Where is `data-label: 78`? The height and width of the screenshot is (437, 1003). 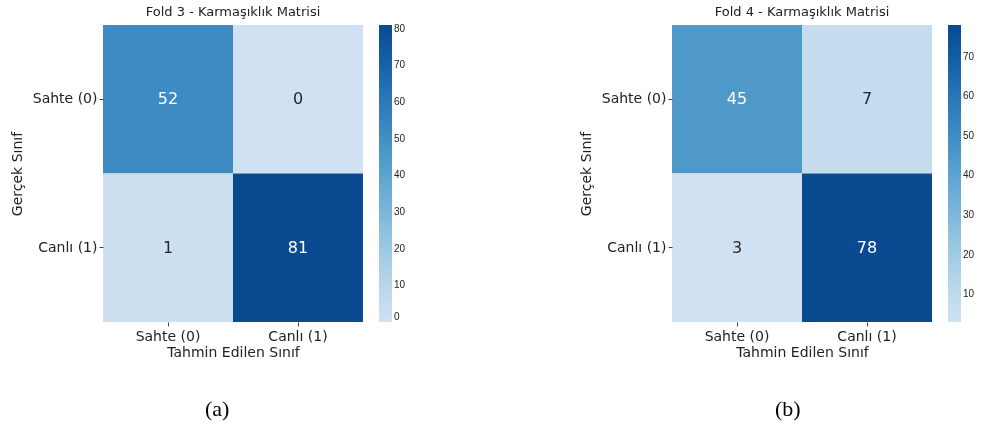 data-label: 78 is located at coordinates (867, 247).